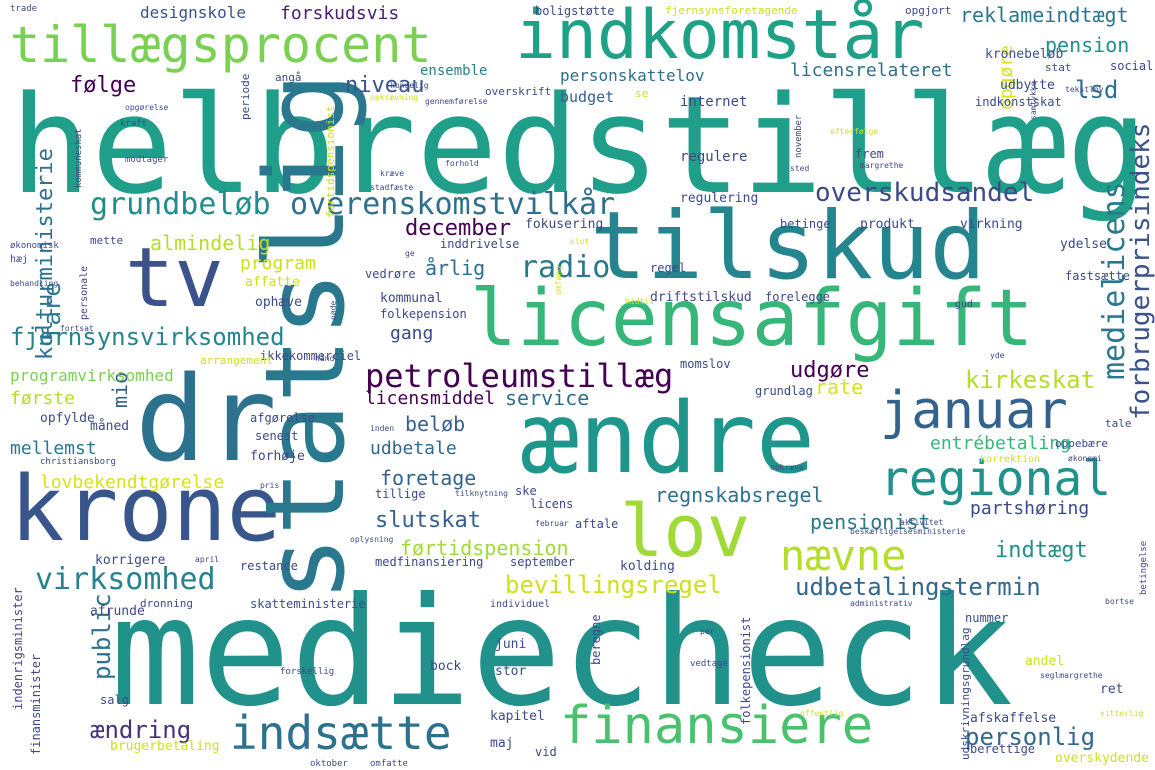  Describe the element at coordinates (1030, 380) in the screenshot. I see `word-kirkeskat: kirkeskat` at that location.